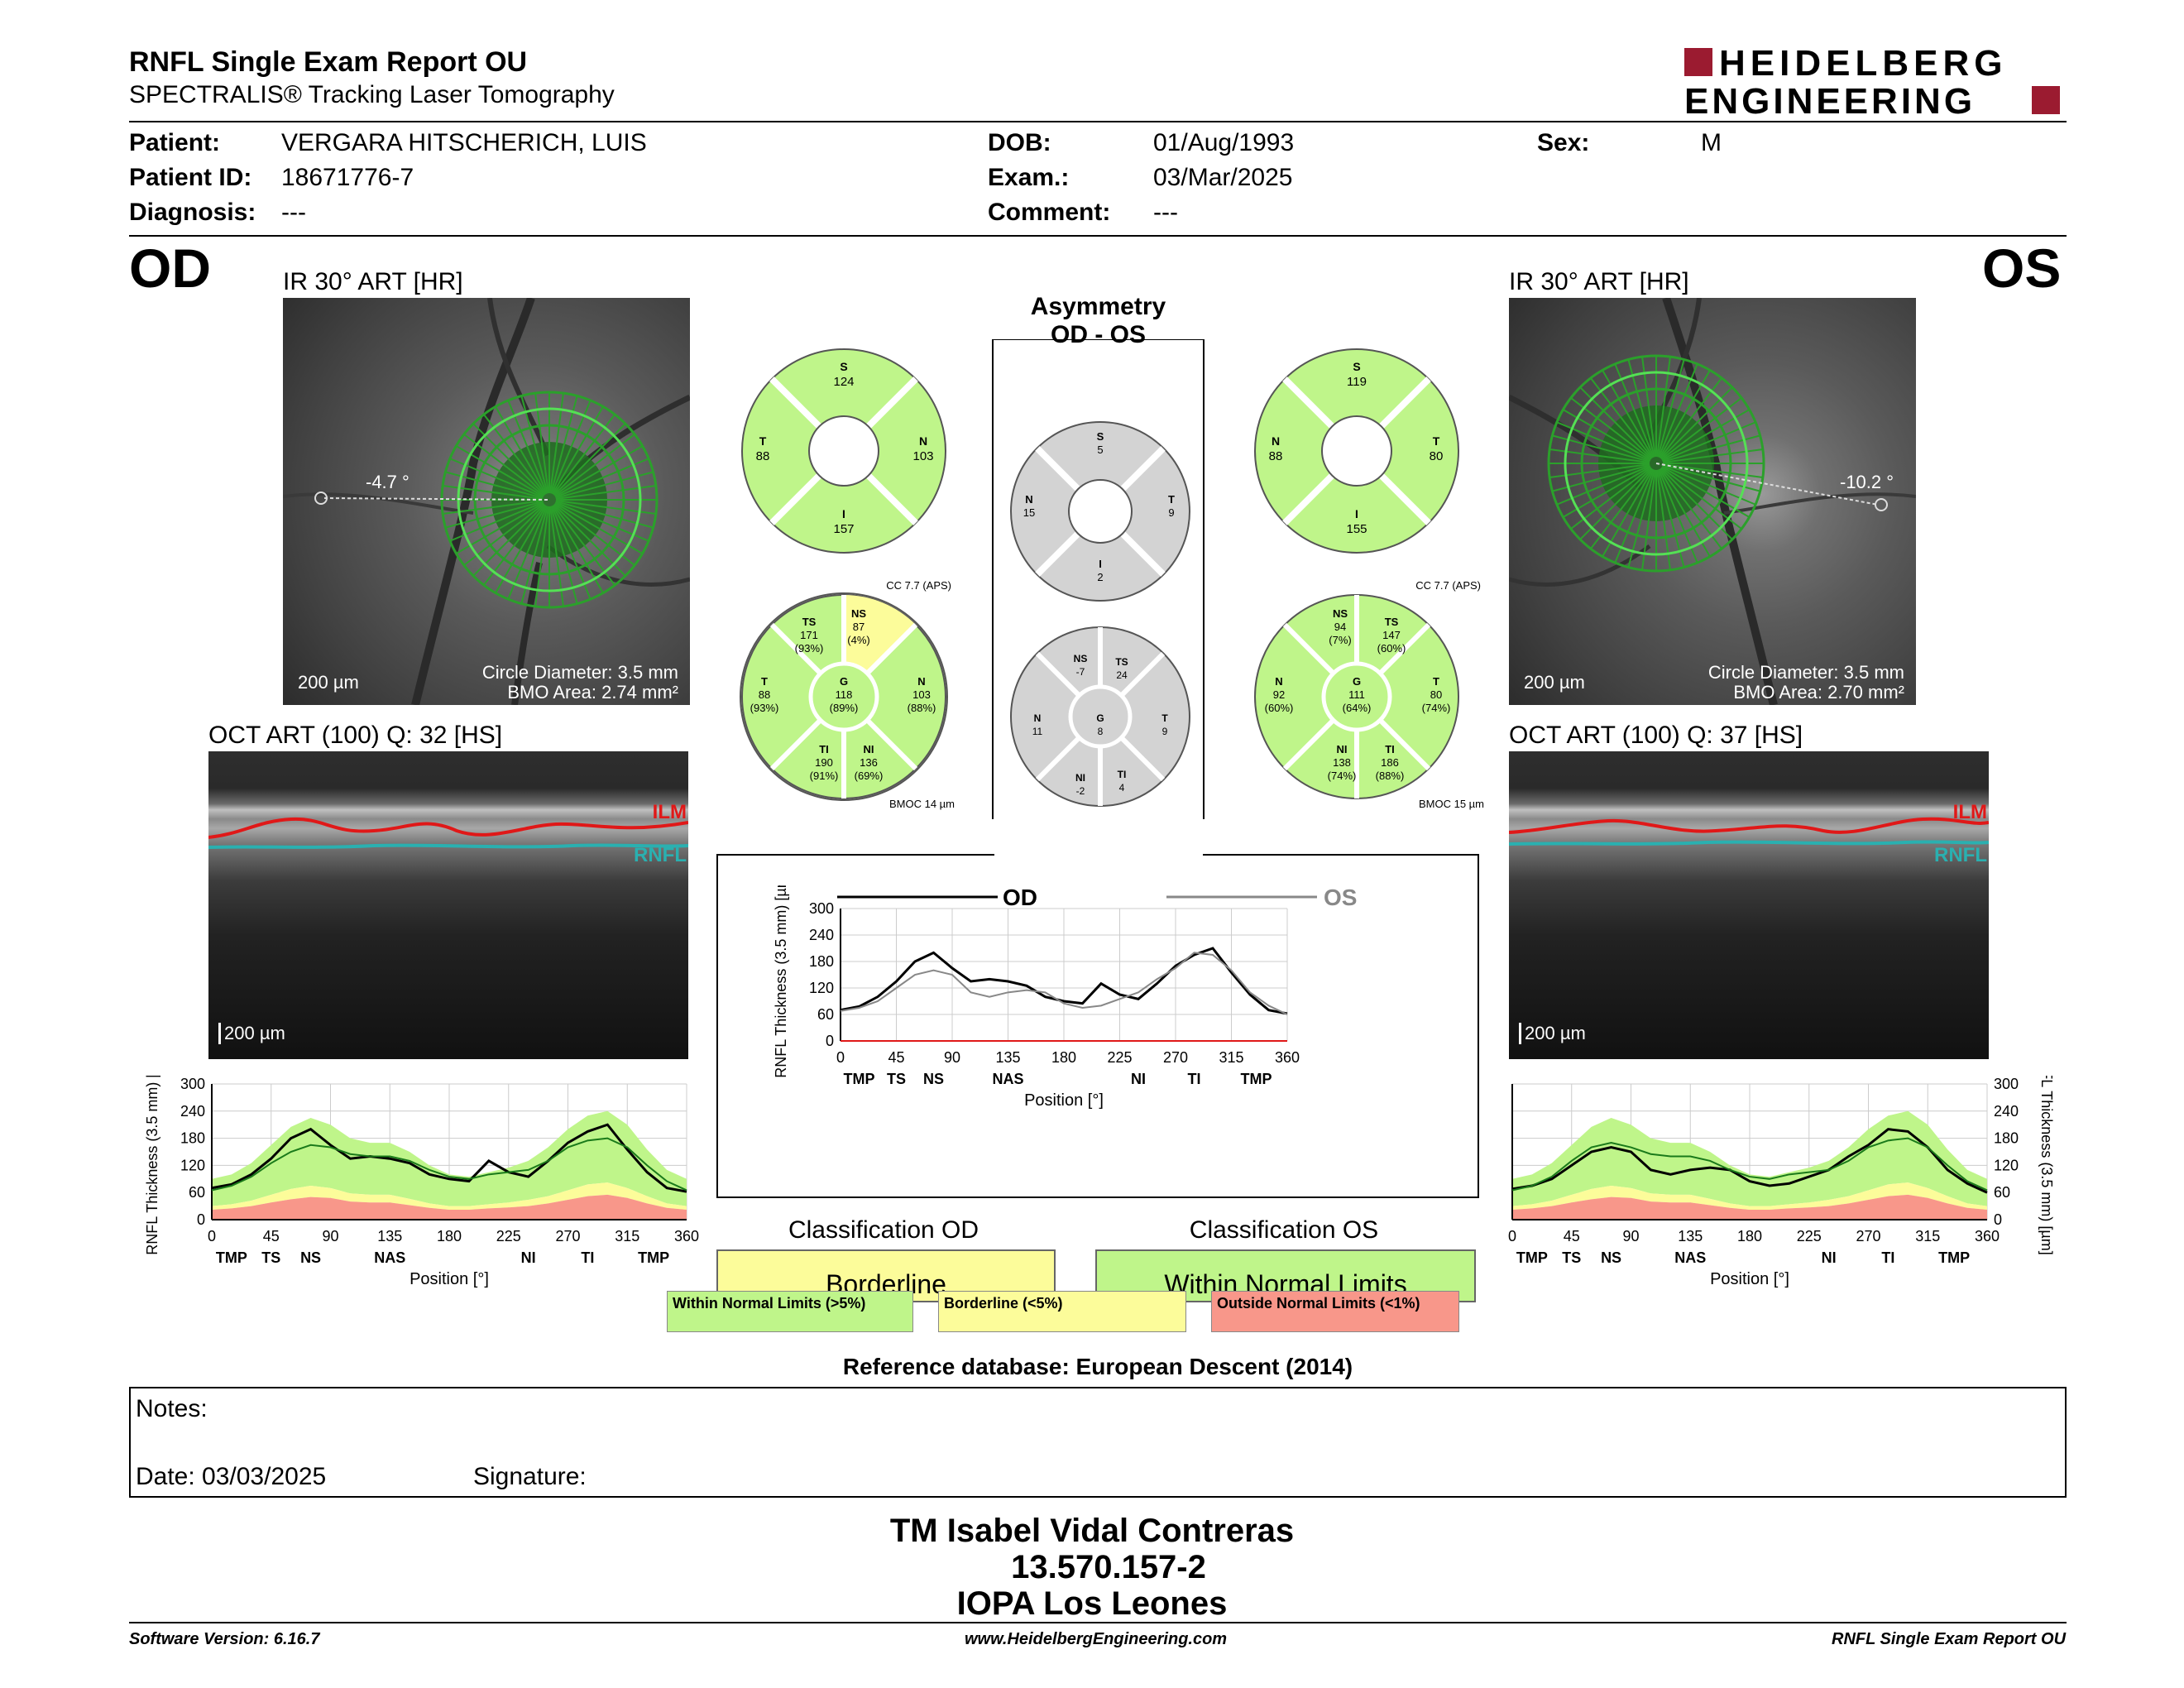 This screenshot has width=2184, height=1688. Describe the element at coordinates (1356, 529) in the screenshot. I see `os-quad-i: 155` at that location.